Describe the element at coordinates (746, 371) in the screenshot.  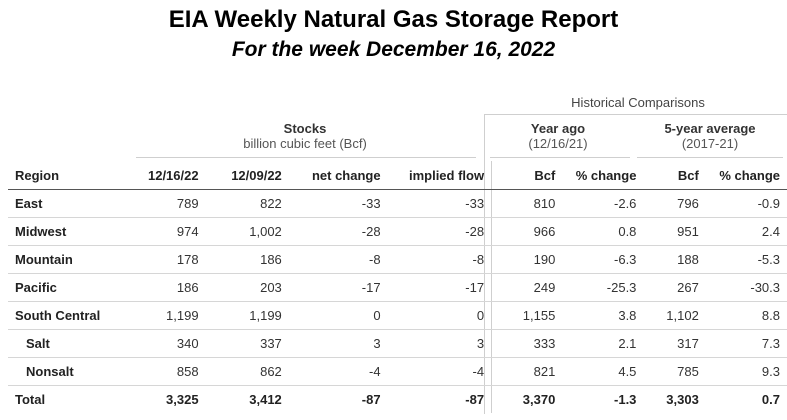
I see `five-year-pct-cell: 9.3` at that location.